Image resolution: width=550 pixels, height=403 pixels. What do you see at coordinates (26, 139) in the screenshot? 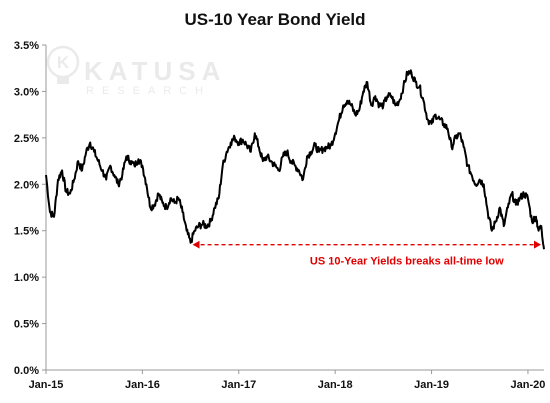
I see `y-tick-label: 2.5%` at bounding box center [26, 139].